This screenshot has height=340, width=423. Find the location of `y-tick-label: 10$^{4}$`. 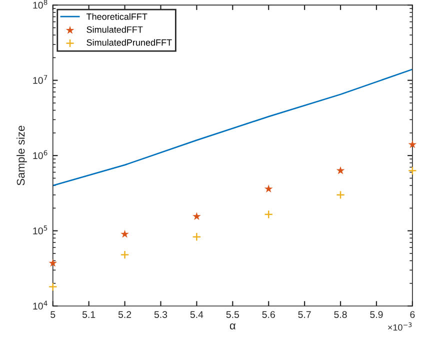

y-tick-label: 10$^{4}$ is located at coordinates (40, 305).